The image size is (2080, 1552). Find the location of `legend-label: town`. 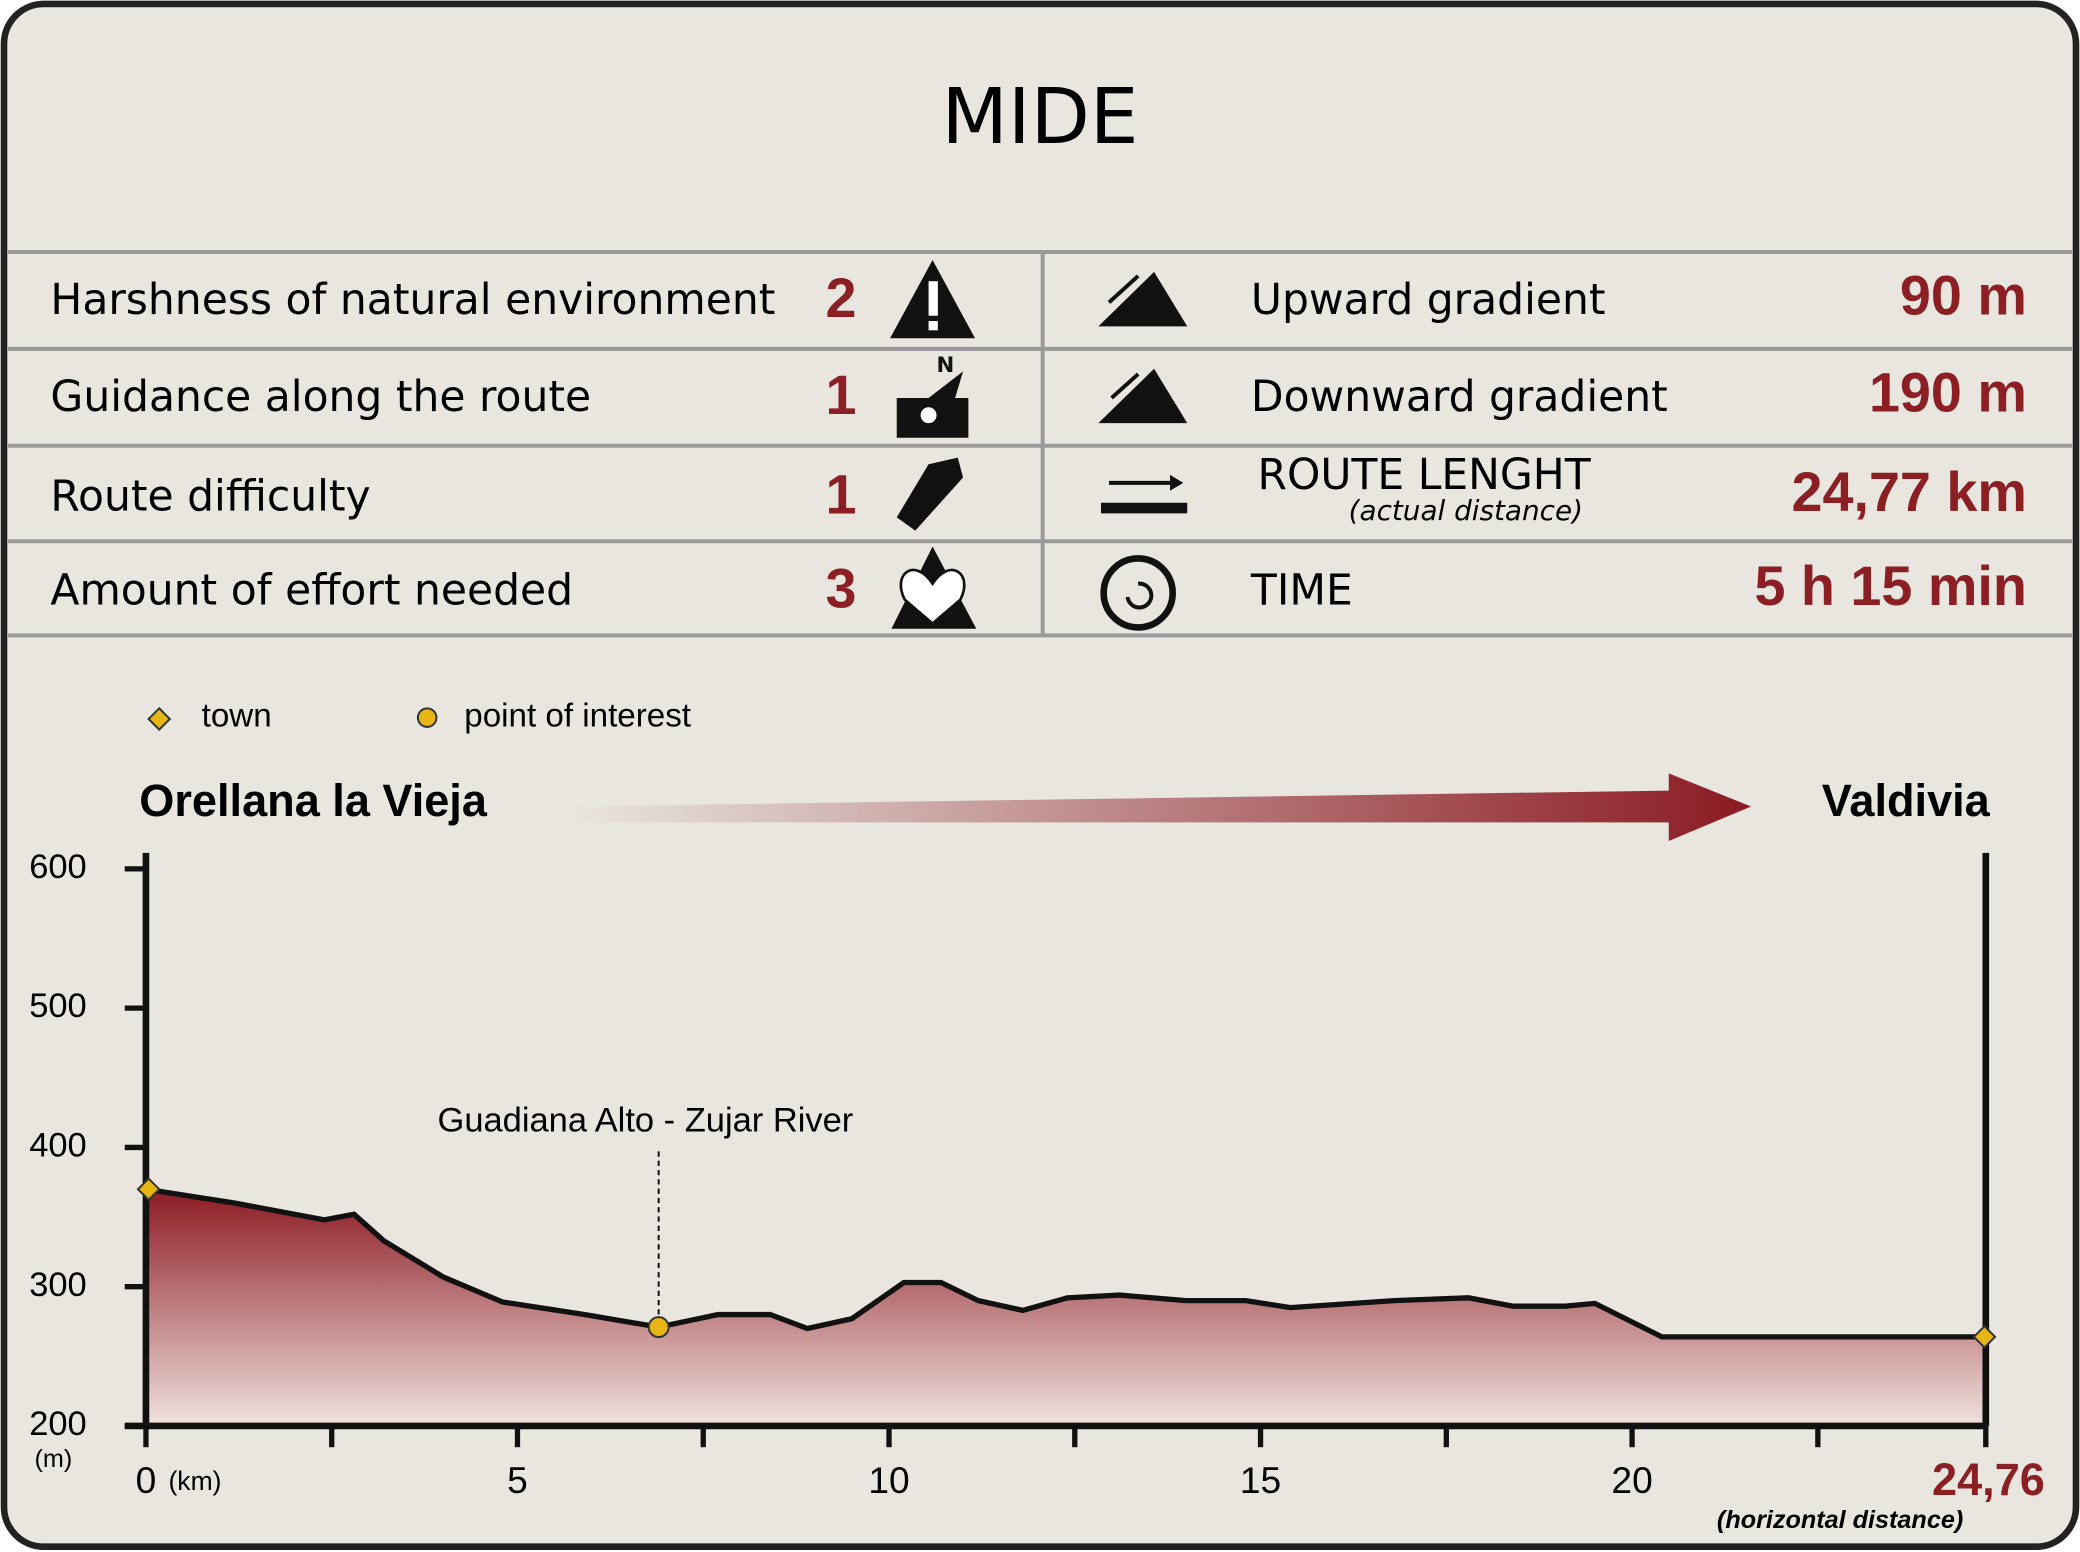

legend-label: town is located at coordinates (237, 715).